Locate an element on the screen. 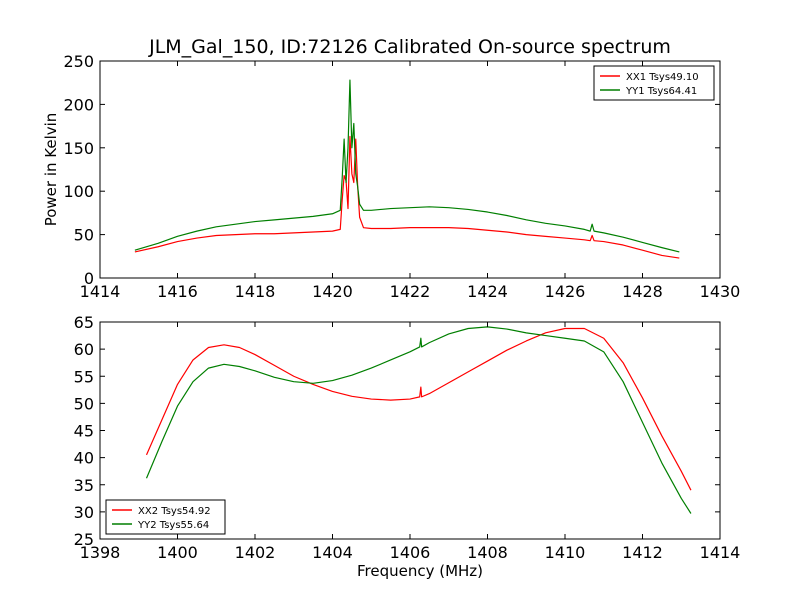  y-tick-label: 30 is located at coordinates (84, 512).